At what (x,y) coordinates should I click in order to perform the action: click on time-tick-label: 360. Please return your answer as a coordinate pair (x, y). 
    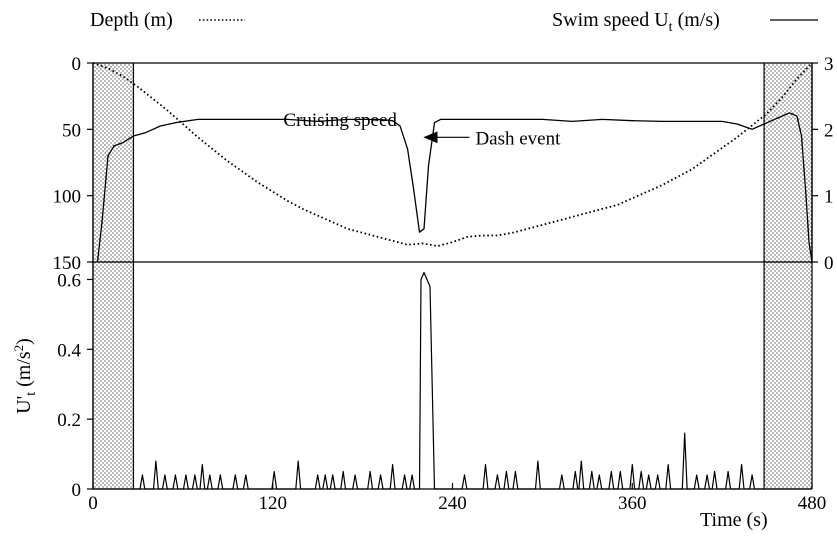
    Looking at the image, I should click on (632, 503).